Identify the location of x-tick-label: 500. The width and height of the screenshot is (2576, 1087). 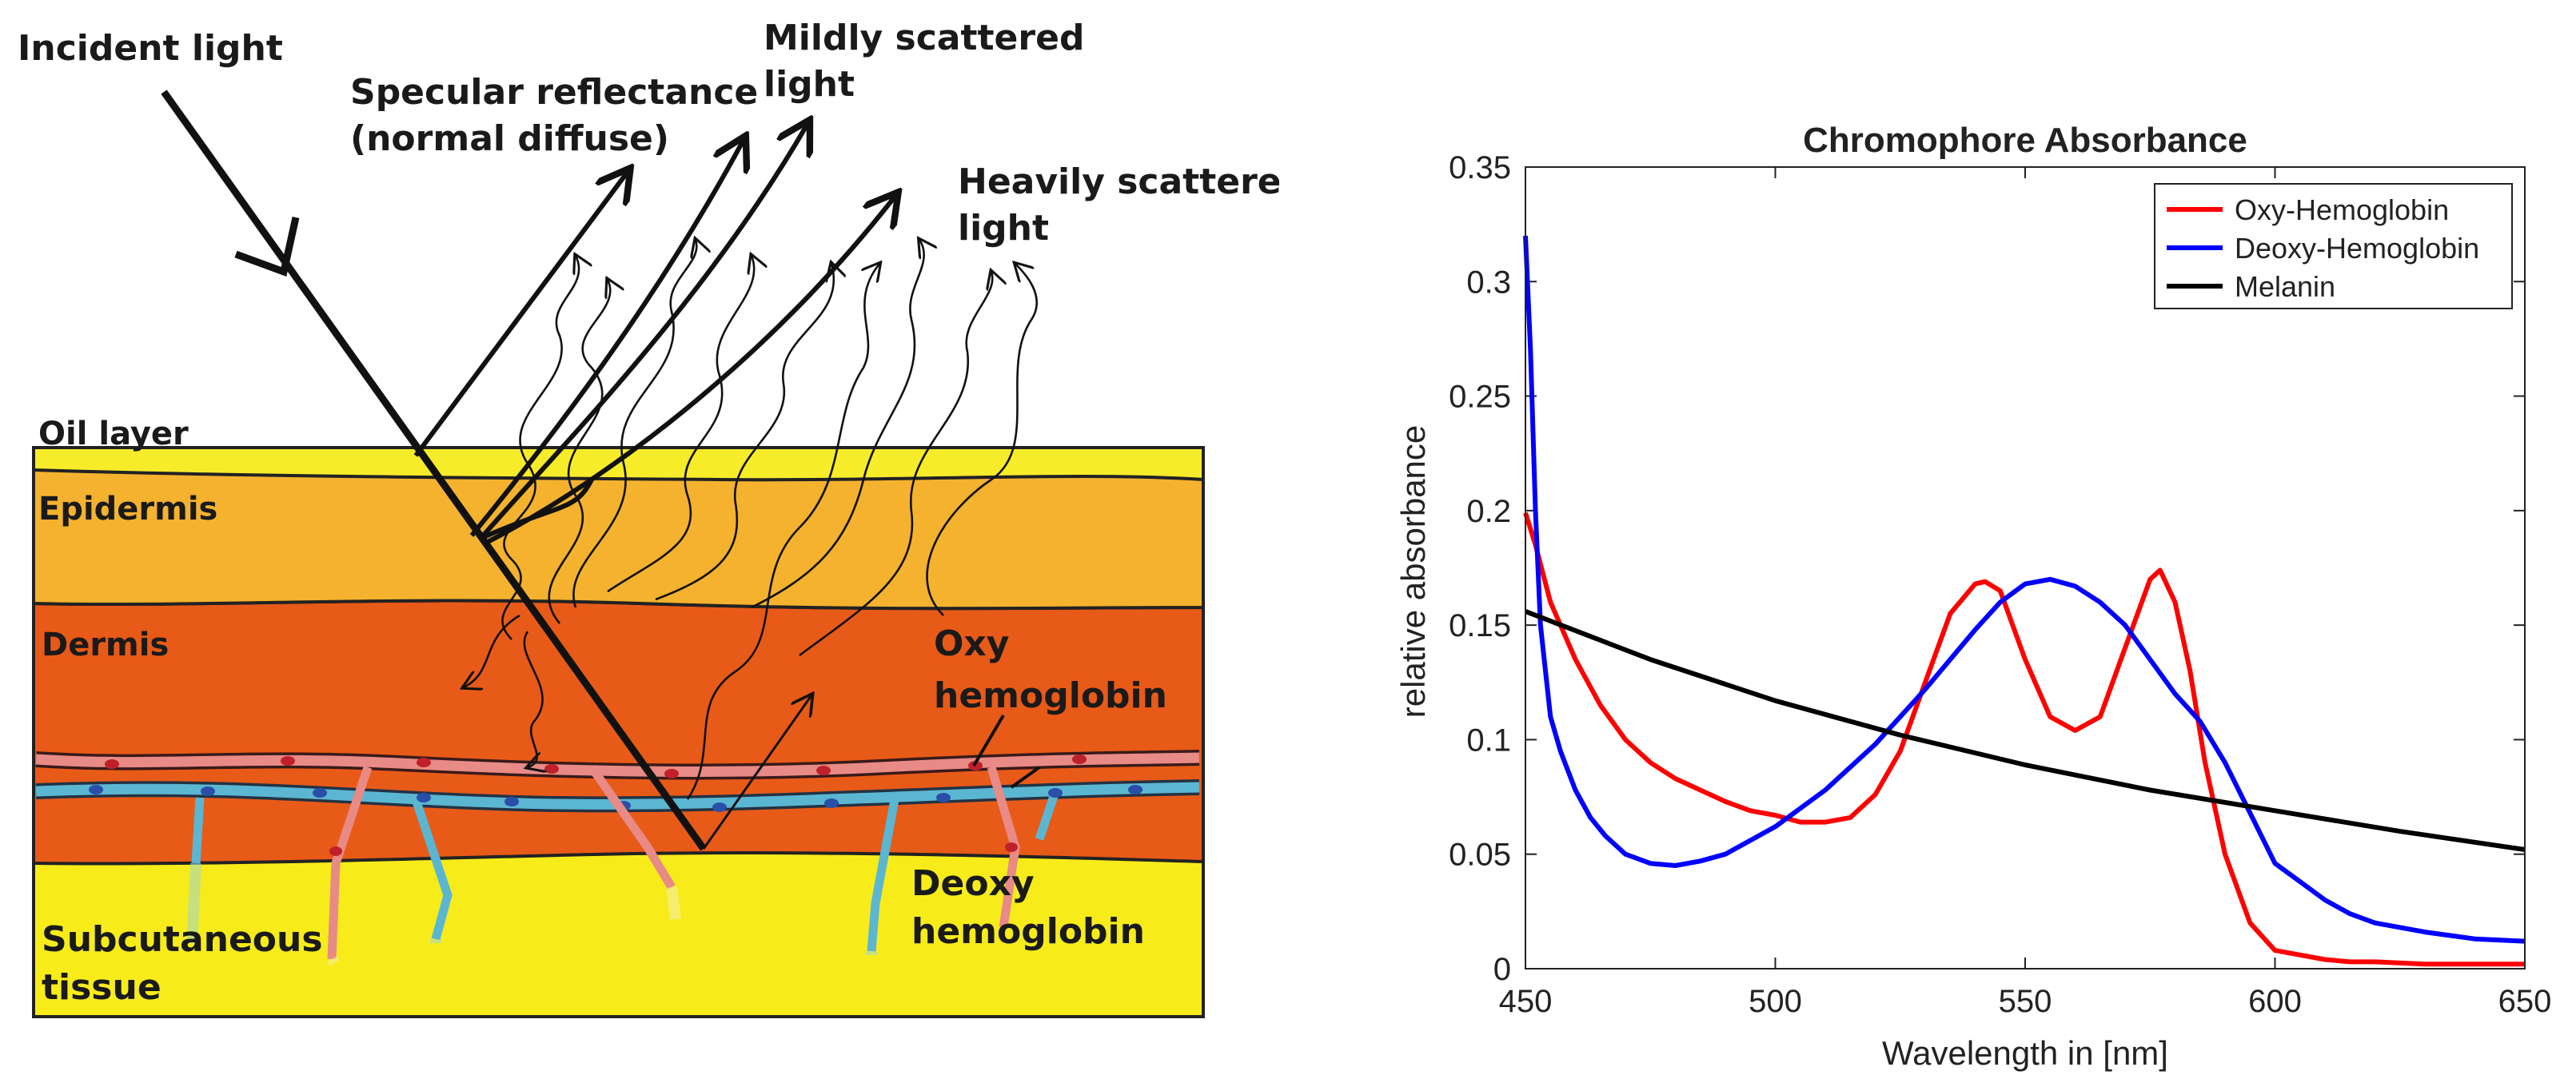
(1776, 1002).